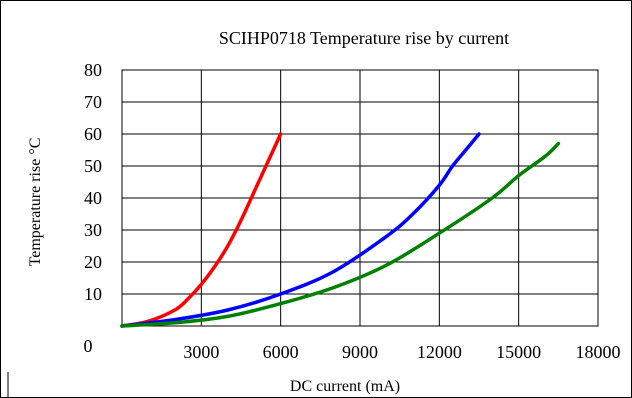 This screenshot has height=398, width=632. What do you see at coordinates (93, 166) in the screenshot?
I see `y-tick-label: 50` at bounding box center [93, 166].